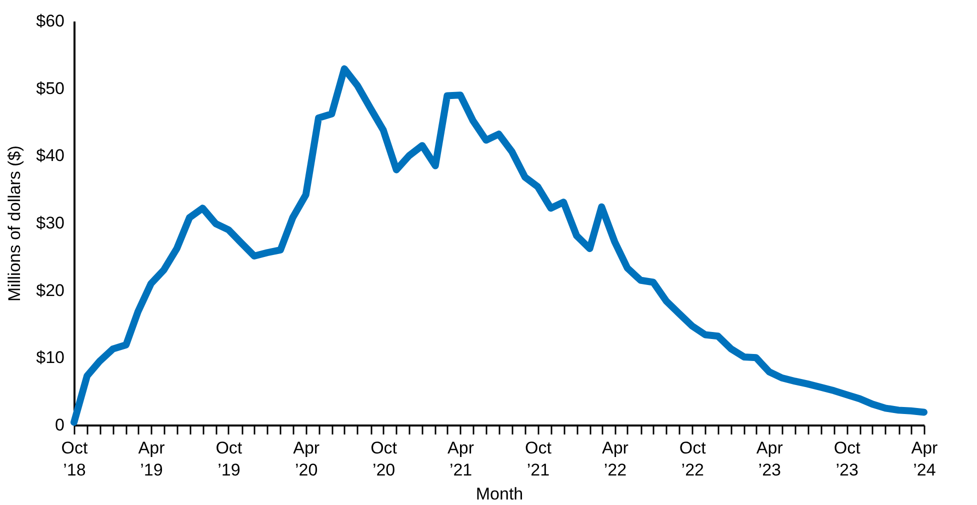 This screenshot has width=977, height=505. What do you see at coordinates (615, 459) in the screenshot?
I see `x-tick-label: Apr ’22` at bounding box center [615, 459].